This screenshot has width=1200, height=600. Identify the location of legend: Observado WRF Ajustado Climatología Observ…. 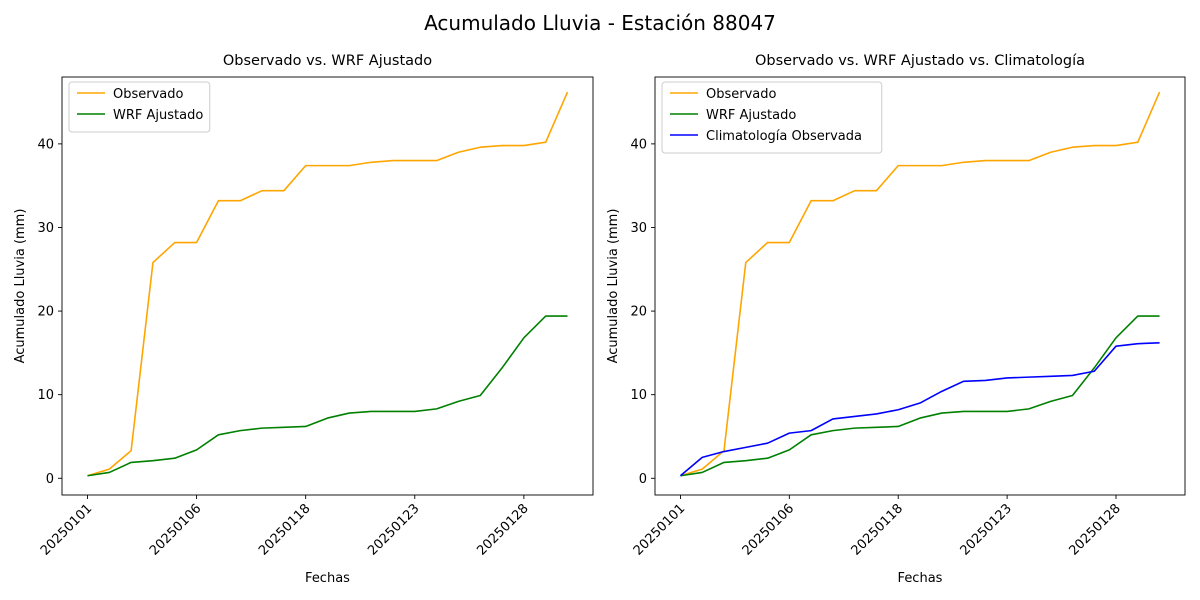
(772, 117).